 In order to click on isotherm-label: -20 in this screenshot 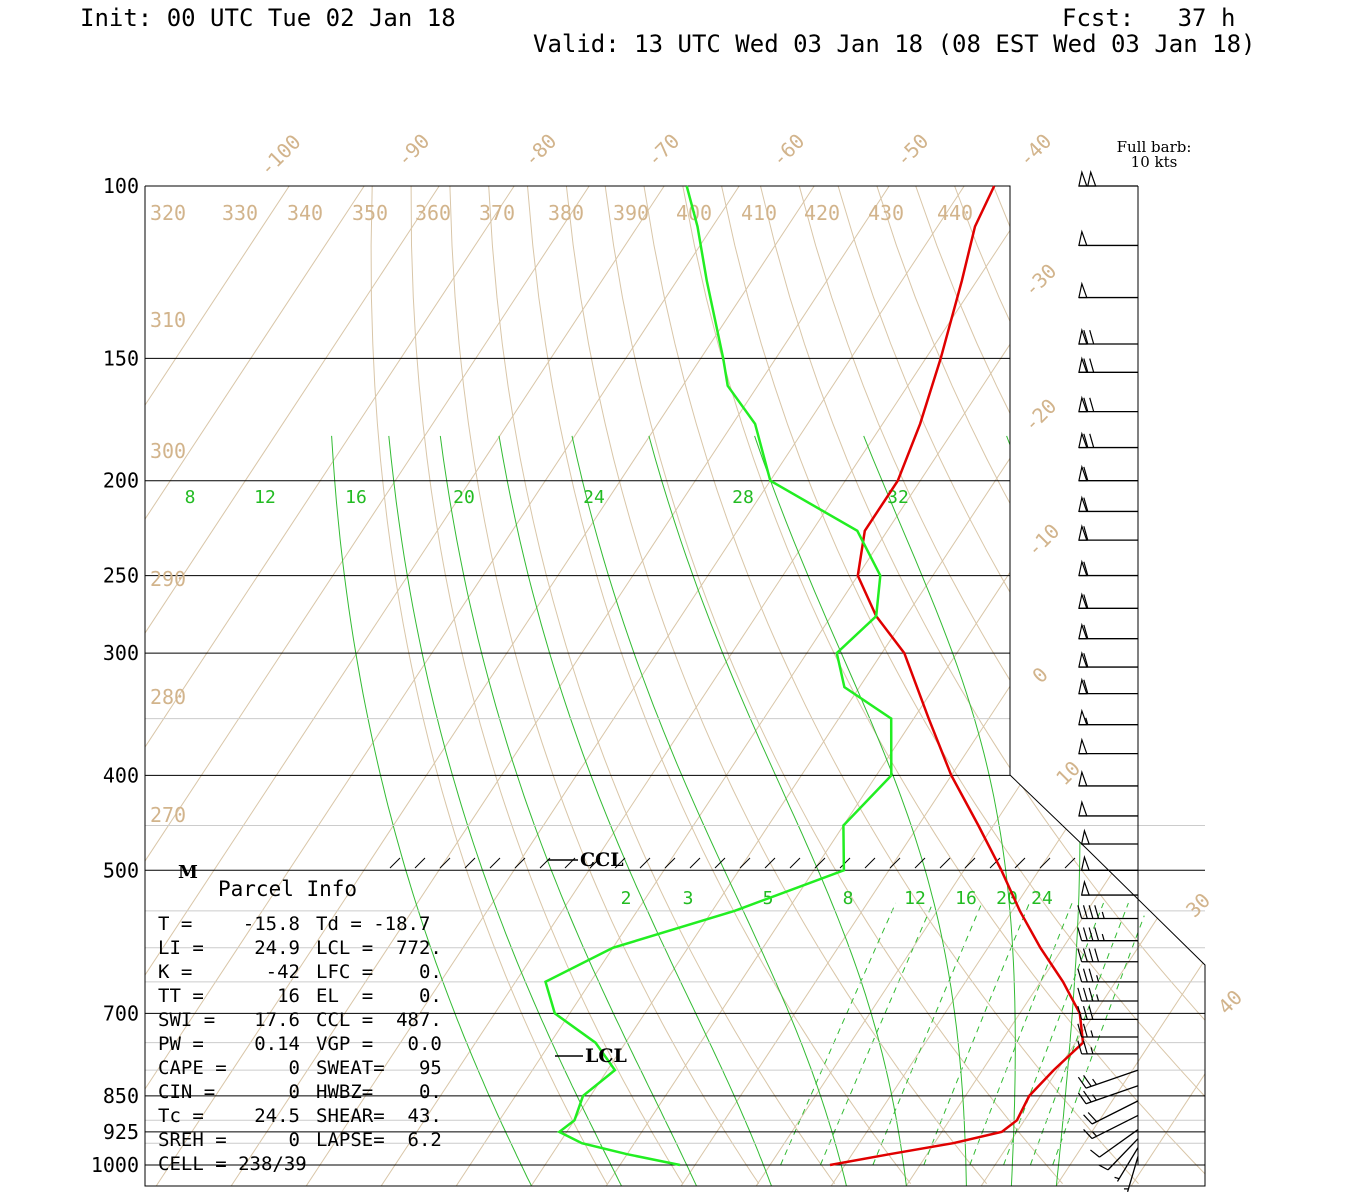, I will do `click(1040, 415)`.